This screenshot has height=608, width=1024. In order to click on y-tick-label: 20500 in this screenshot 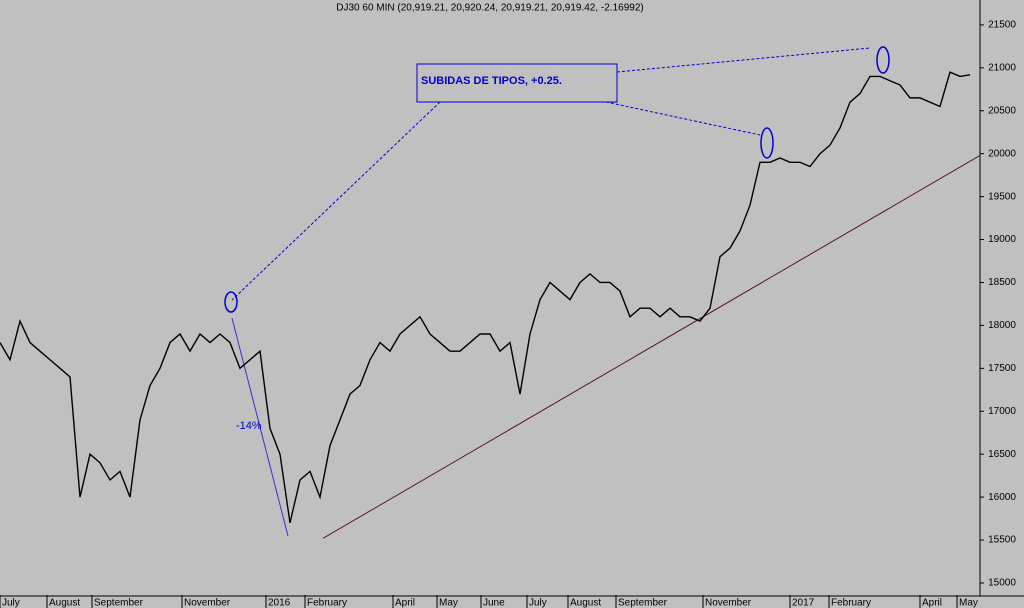, I will do `click(1002, 110)`.